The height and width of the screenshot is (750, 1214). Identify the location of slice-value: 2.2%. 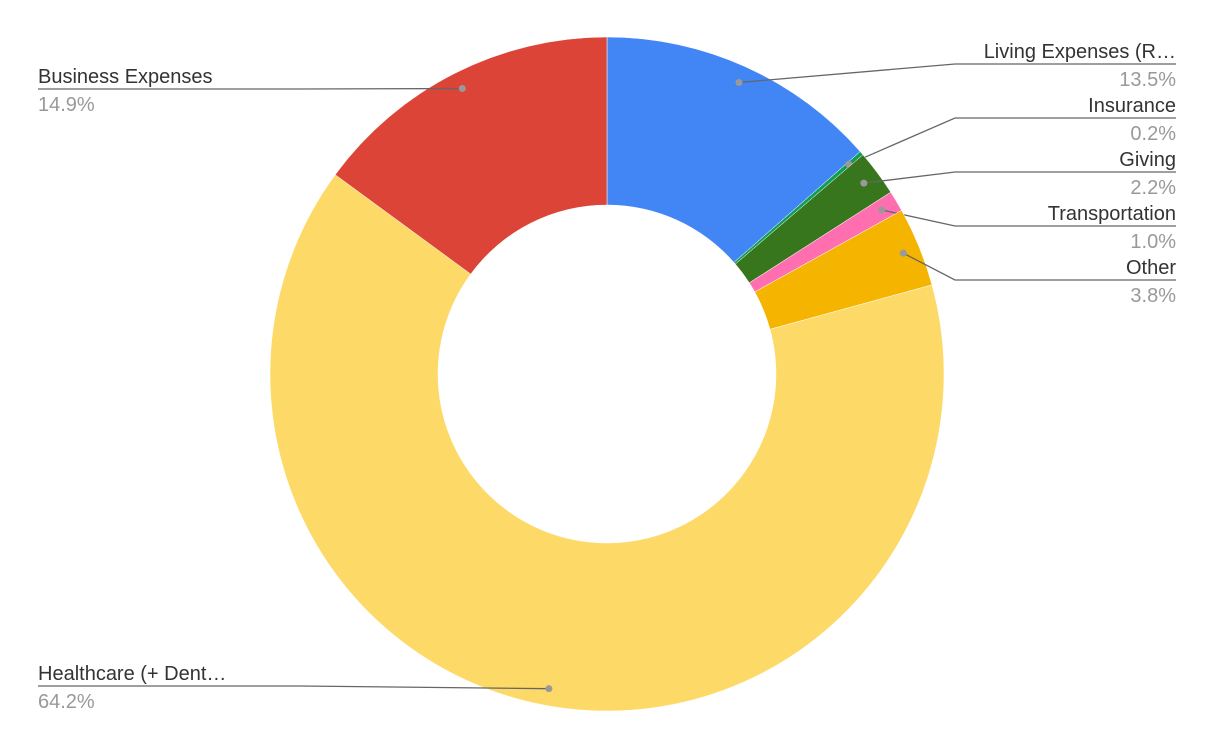
(1153, 188).